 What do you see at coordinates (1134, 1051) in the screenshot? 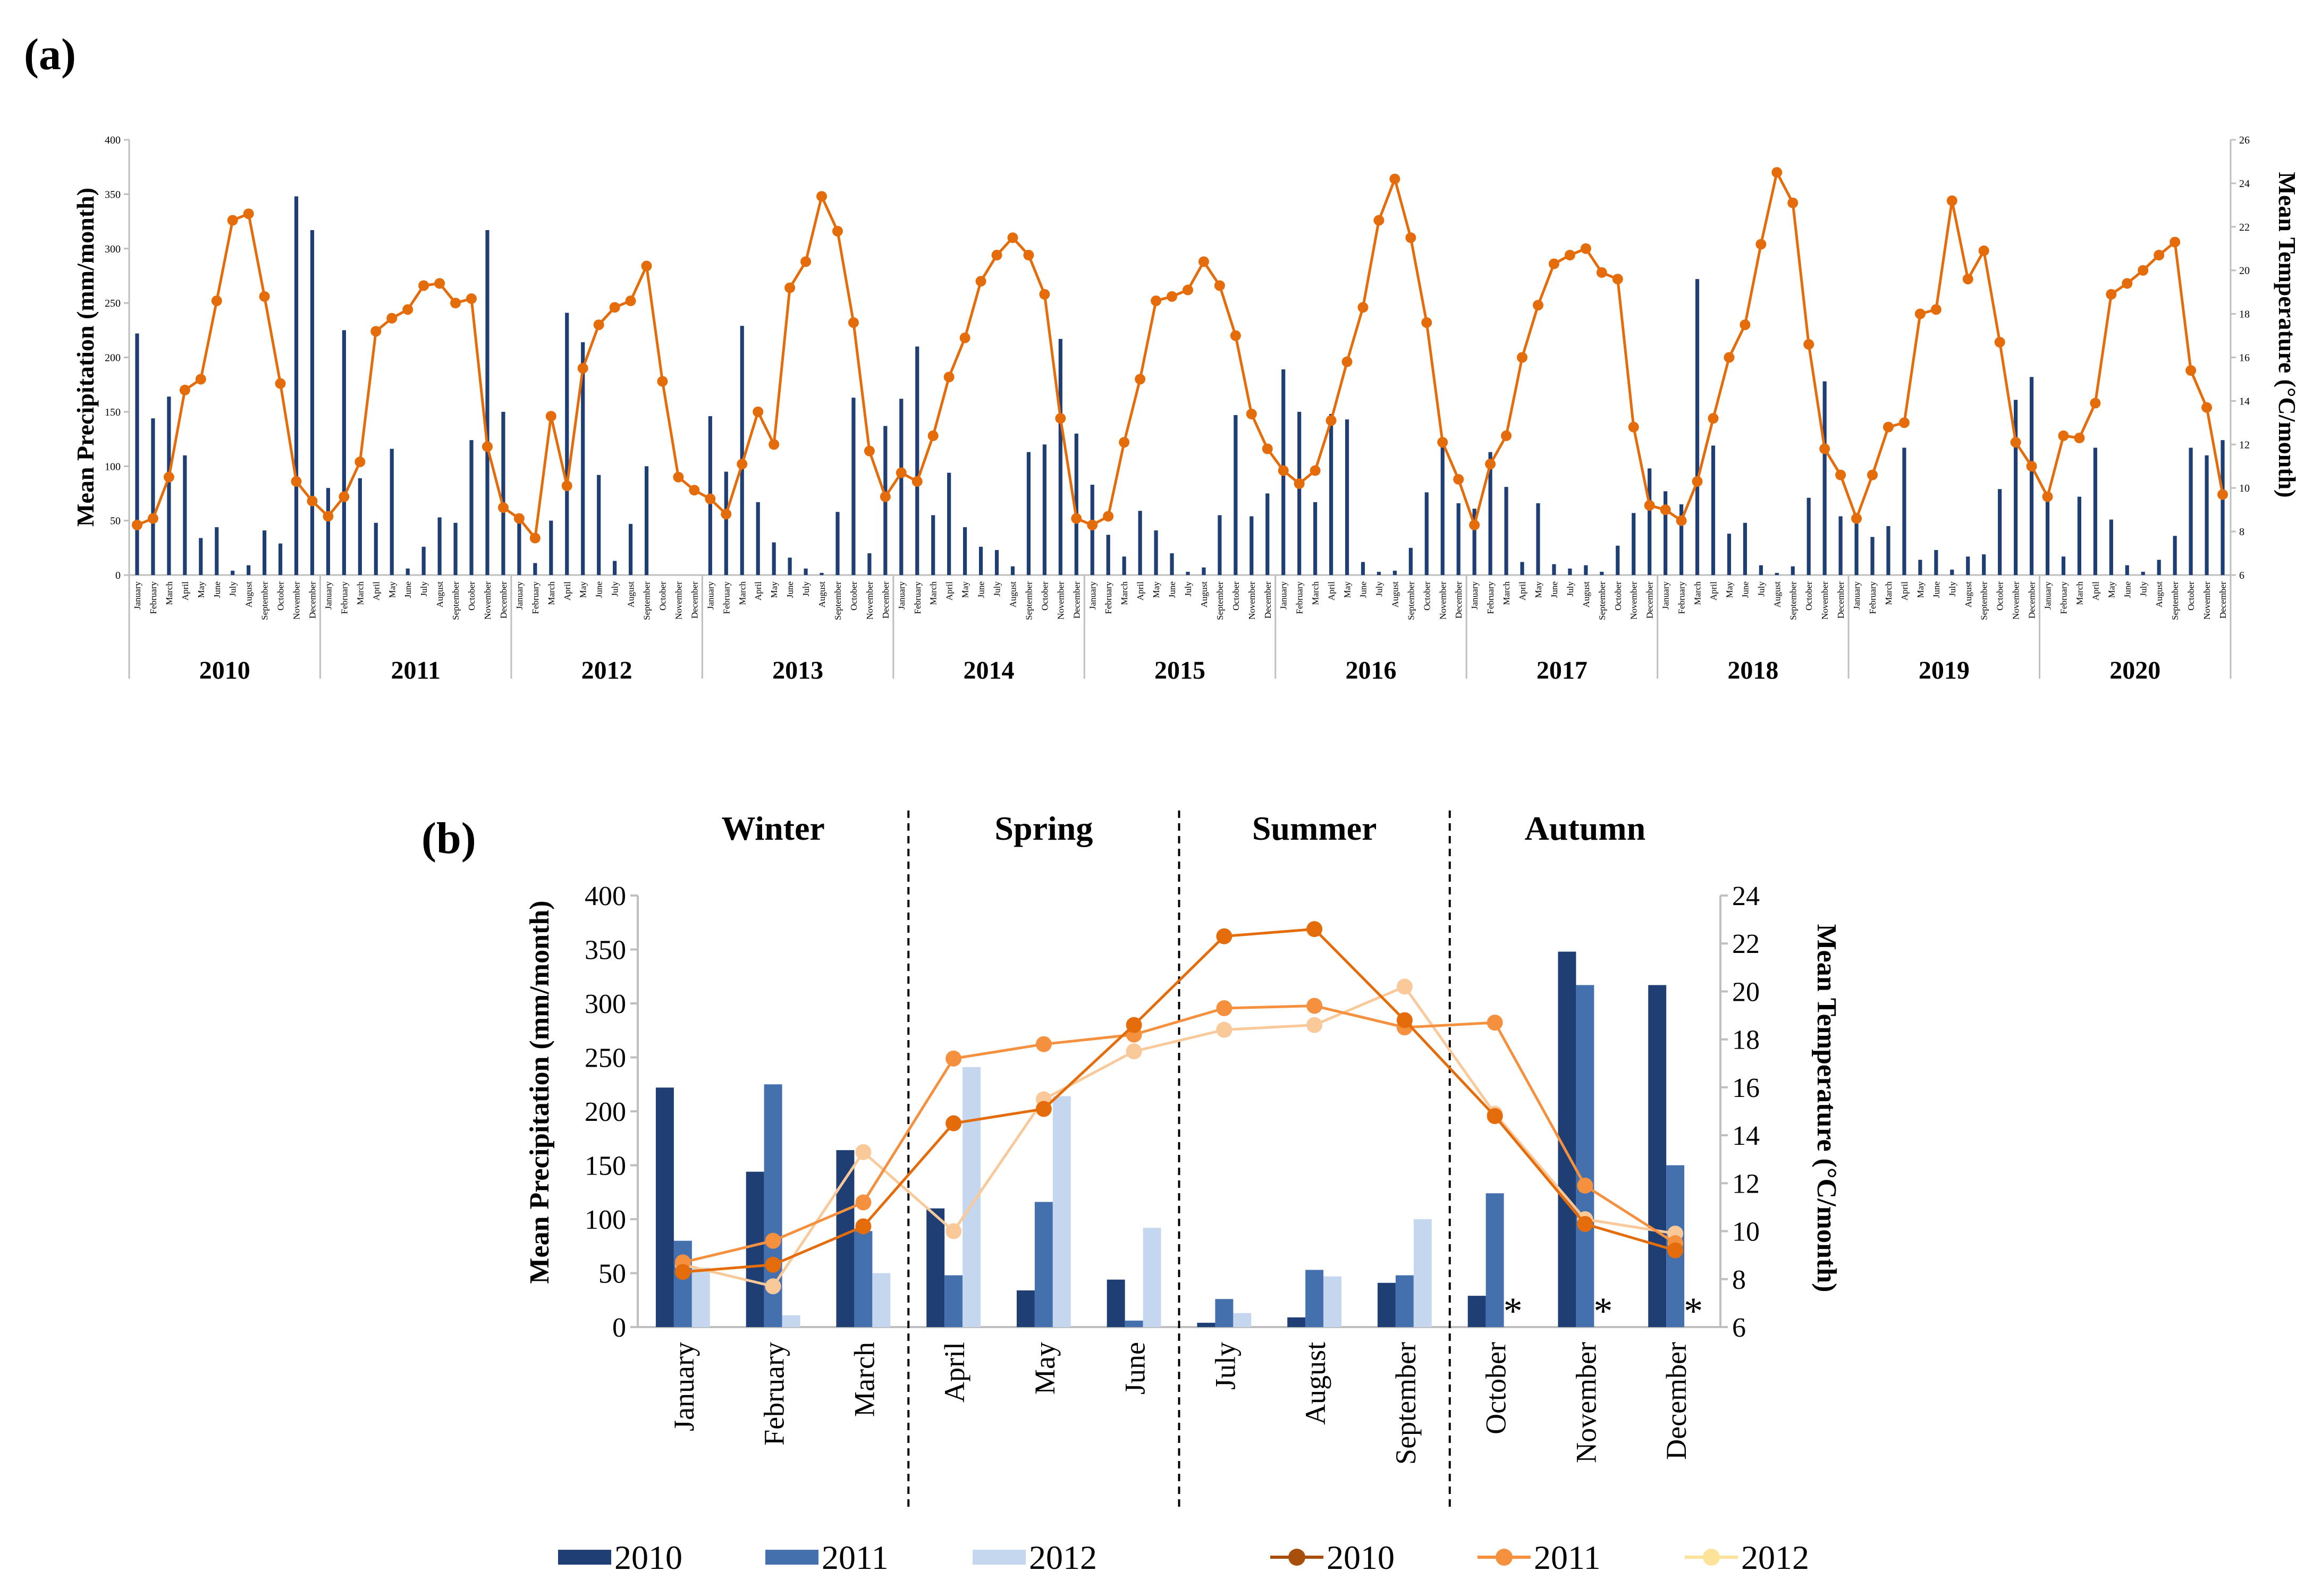
I see `panel-b-temp-point-2012` at bounding box center [1134, 1051].